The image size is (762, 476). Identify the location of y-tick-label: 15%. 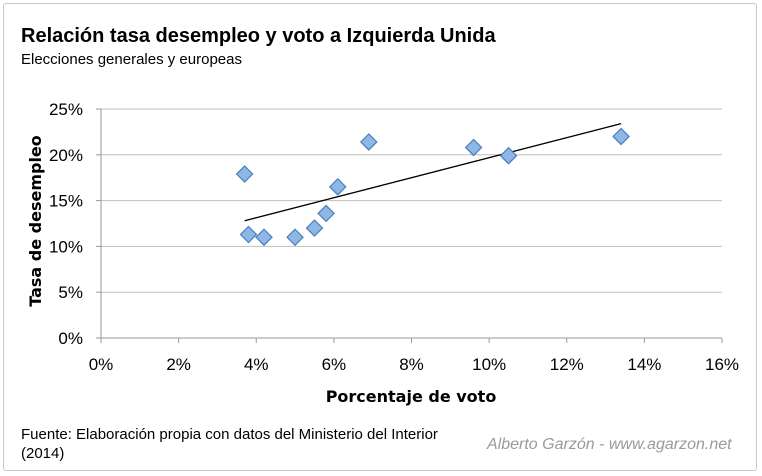
(66, 201).